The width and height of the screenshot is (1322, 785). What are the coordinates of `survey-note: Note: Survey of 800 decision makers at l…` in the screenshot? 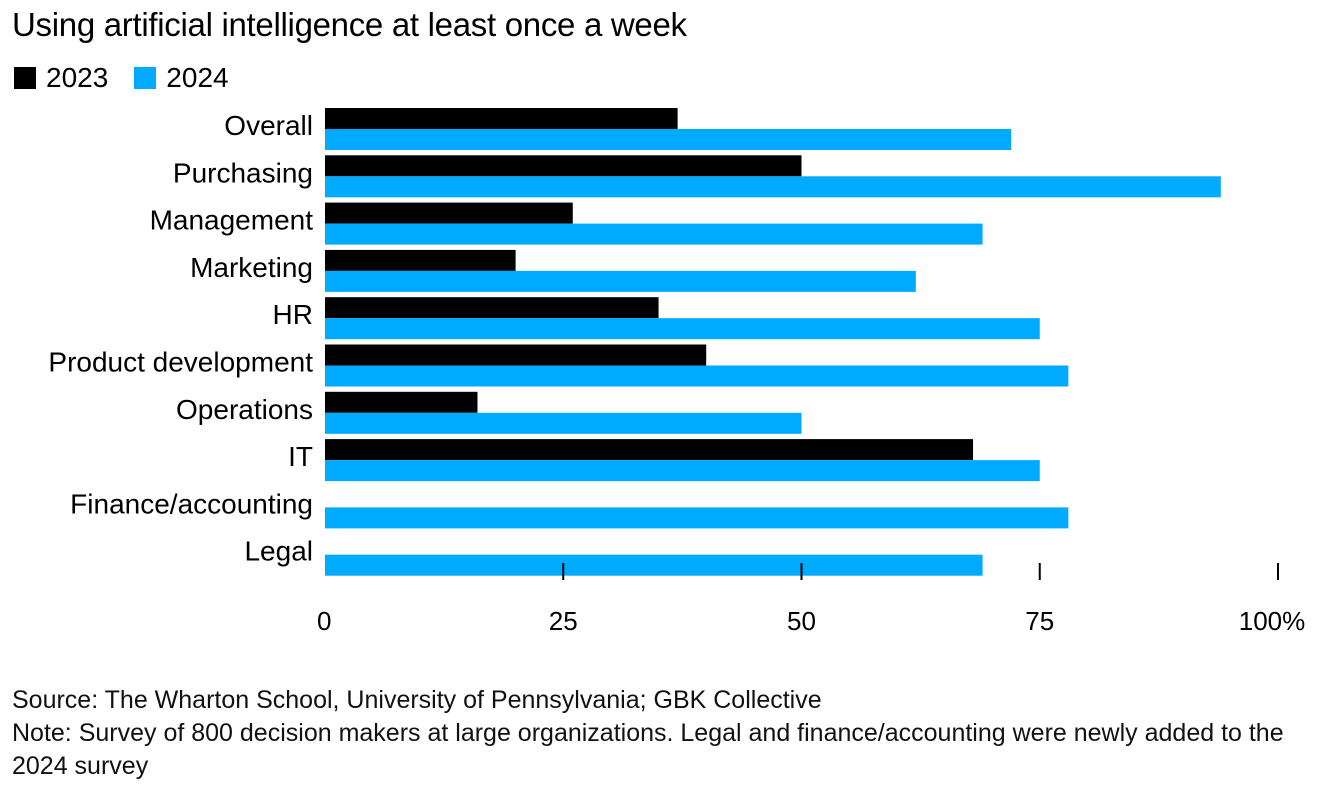 It's located at (648, 749).